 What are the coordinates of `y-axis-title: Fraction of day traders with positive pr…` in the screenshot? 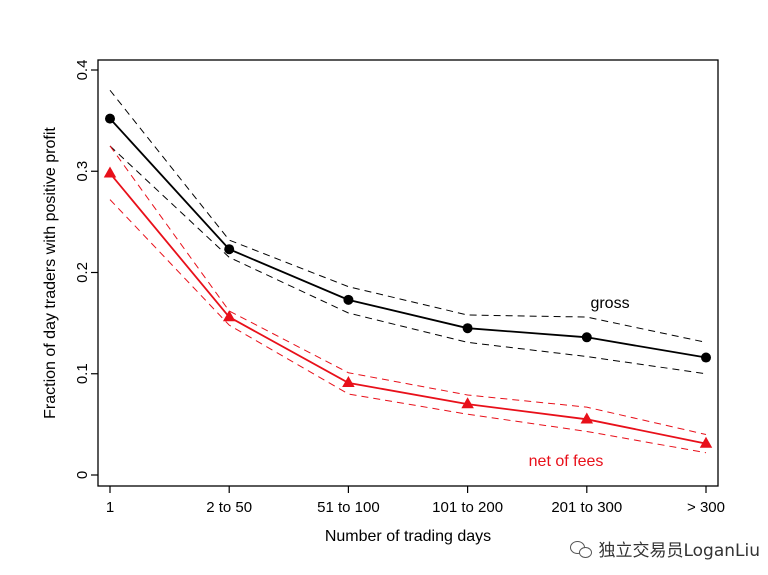 It's located at (50, 273).